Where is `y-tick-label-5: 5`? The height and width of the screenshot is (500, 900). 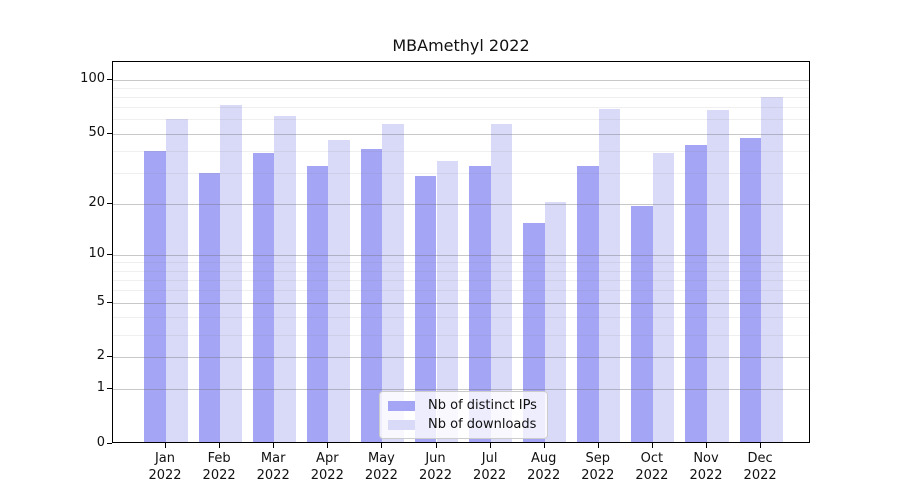 y-tick-label-5: 5 is located at coordinates (100, 301).